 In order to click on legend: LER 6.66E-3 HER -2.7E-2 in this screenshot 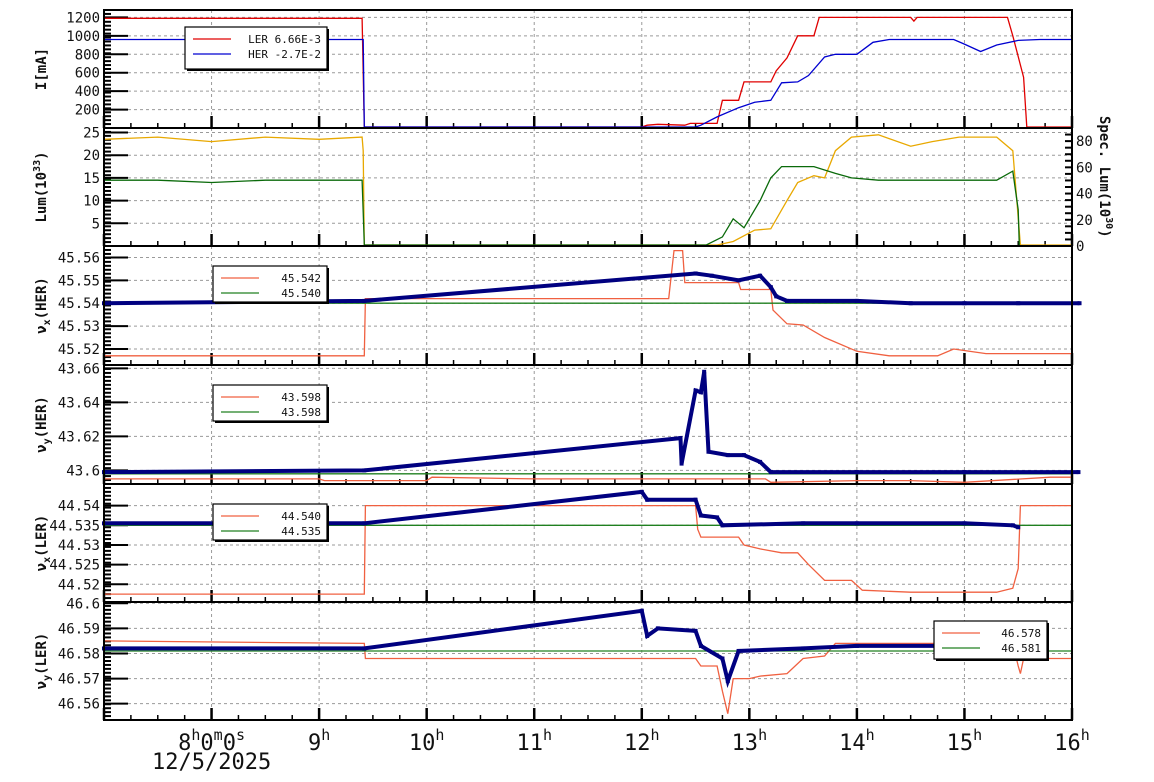, I will do `click(256, 48)`.